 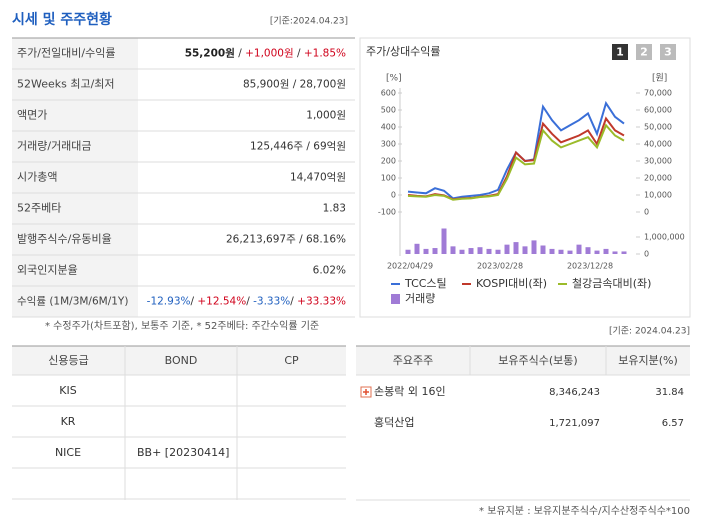 What do you see at coordinates (66, 84) in the screenshot?
I see `row-label: 52Weeks 최고/최저` at bounding box center [66, 84].